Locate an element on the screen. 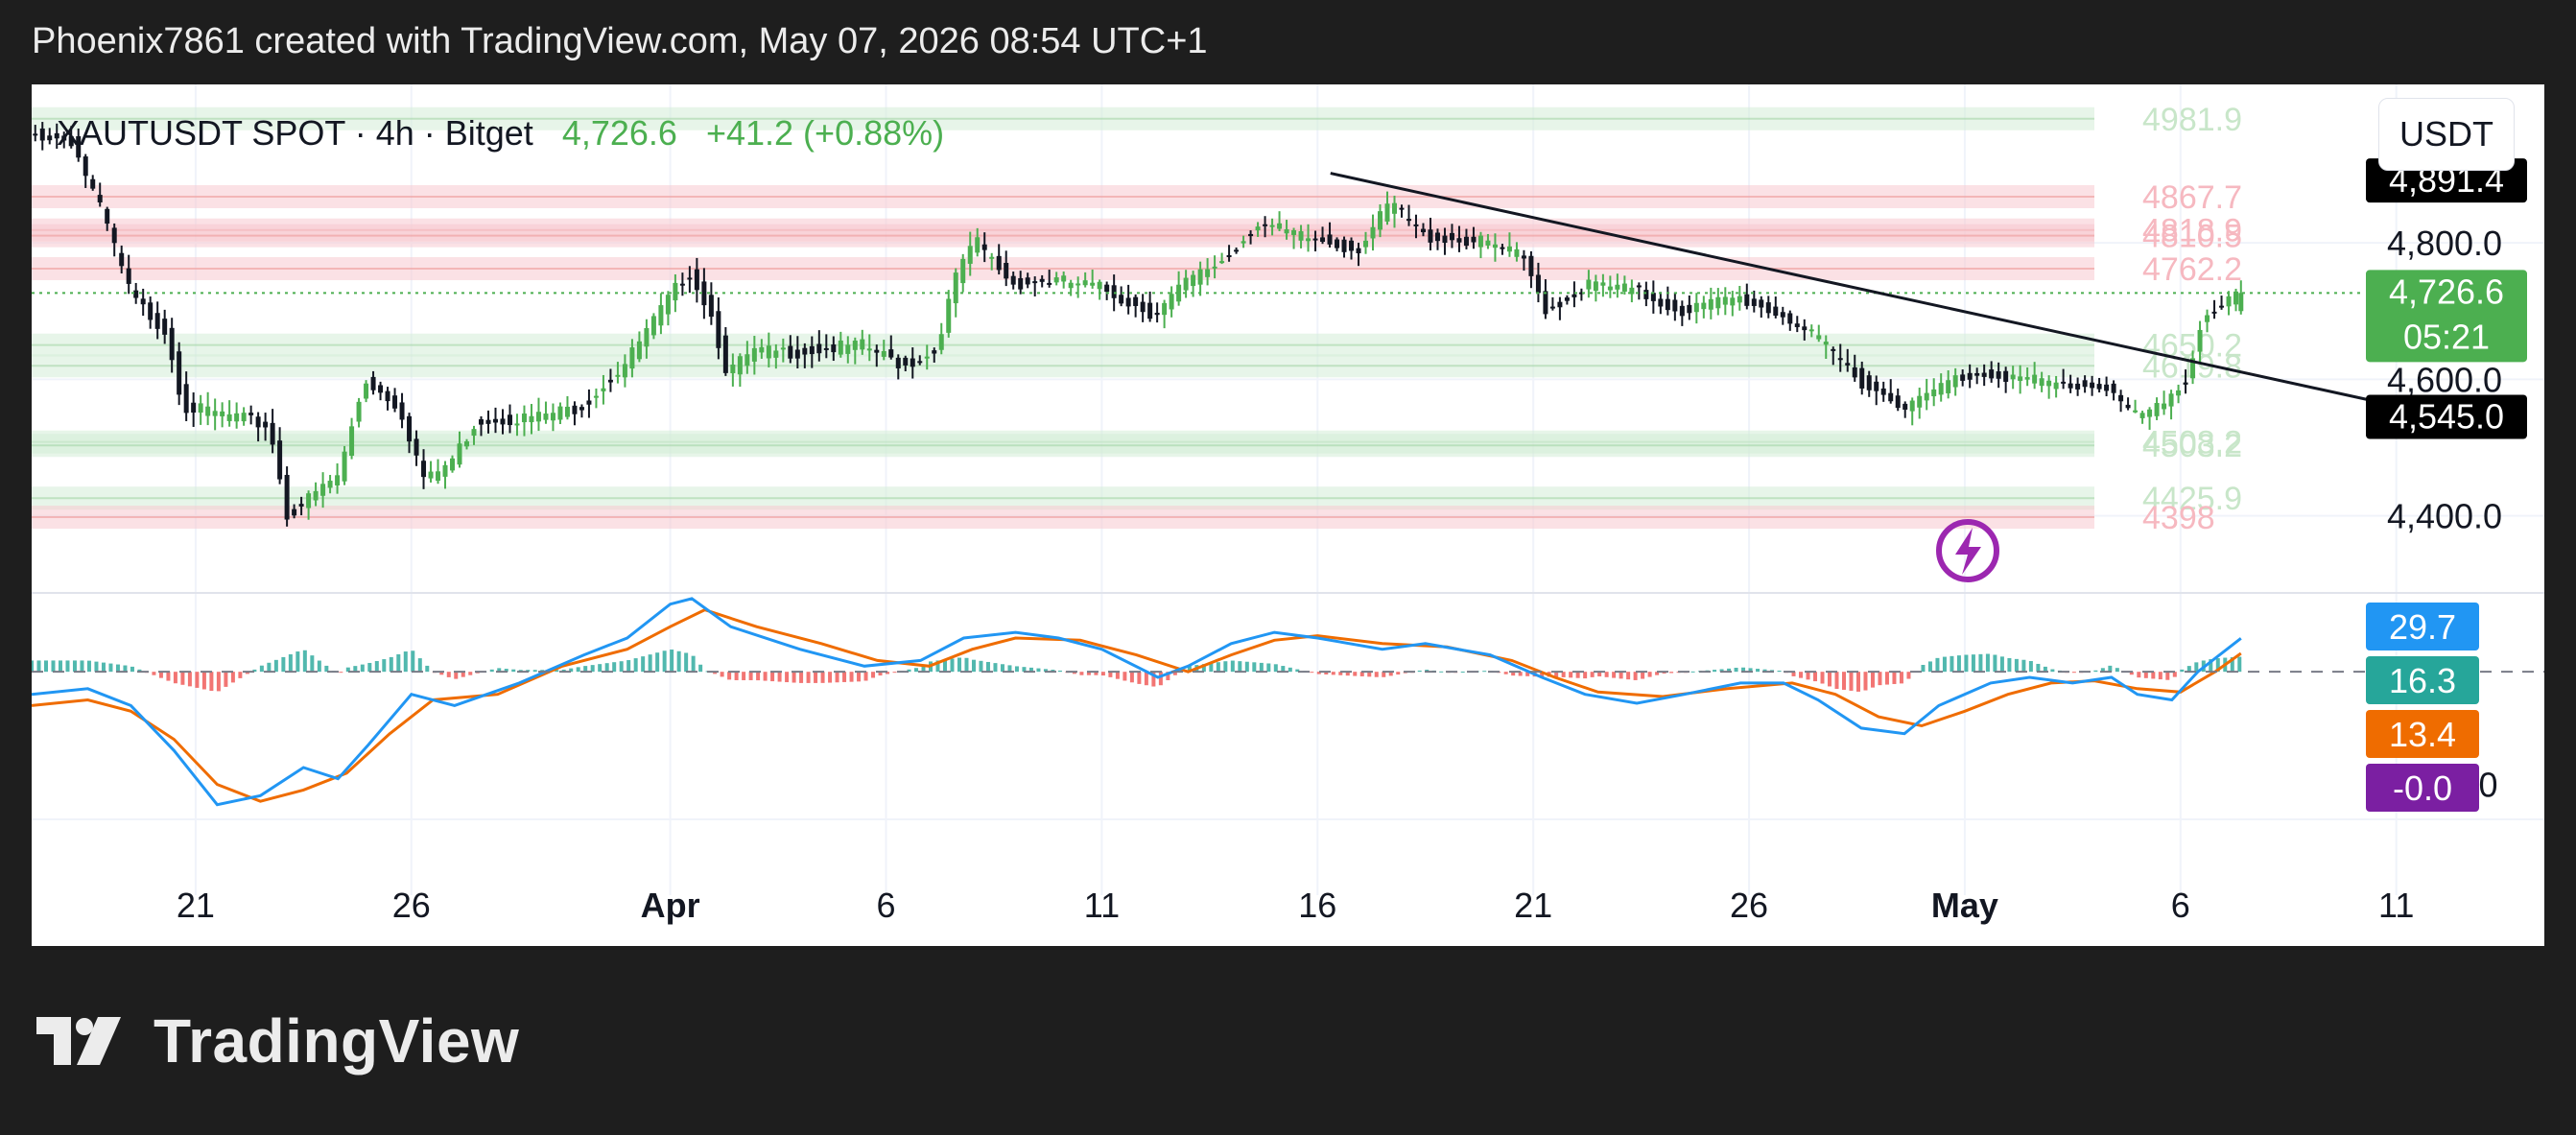 This screenshot has height=1135, width=2576. currency-button: USDT is located at coordinates (2447, 134).